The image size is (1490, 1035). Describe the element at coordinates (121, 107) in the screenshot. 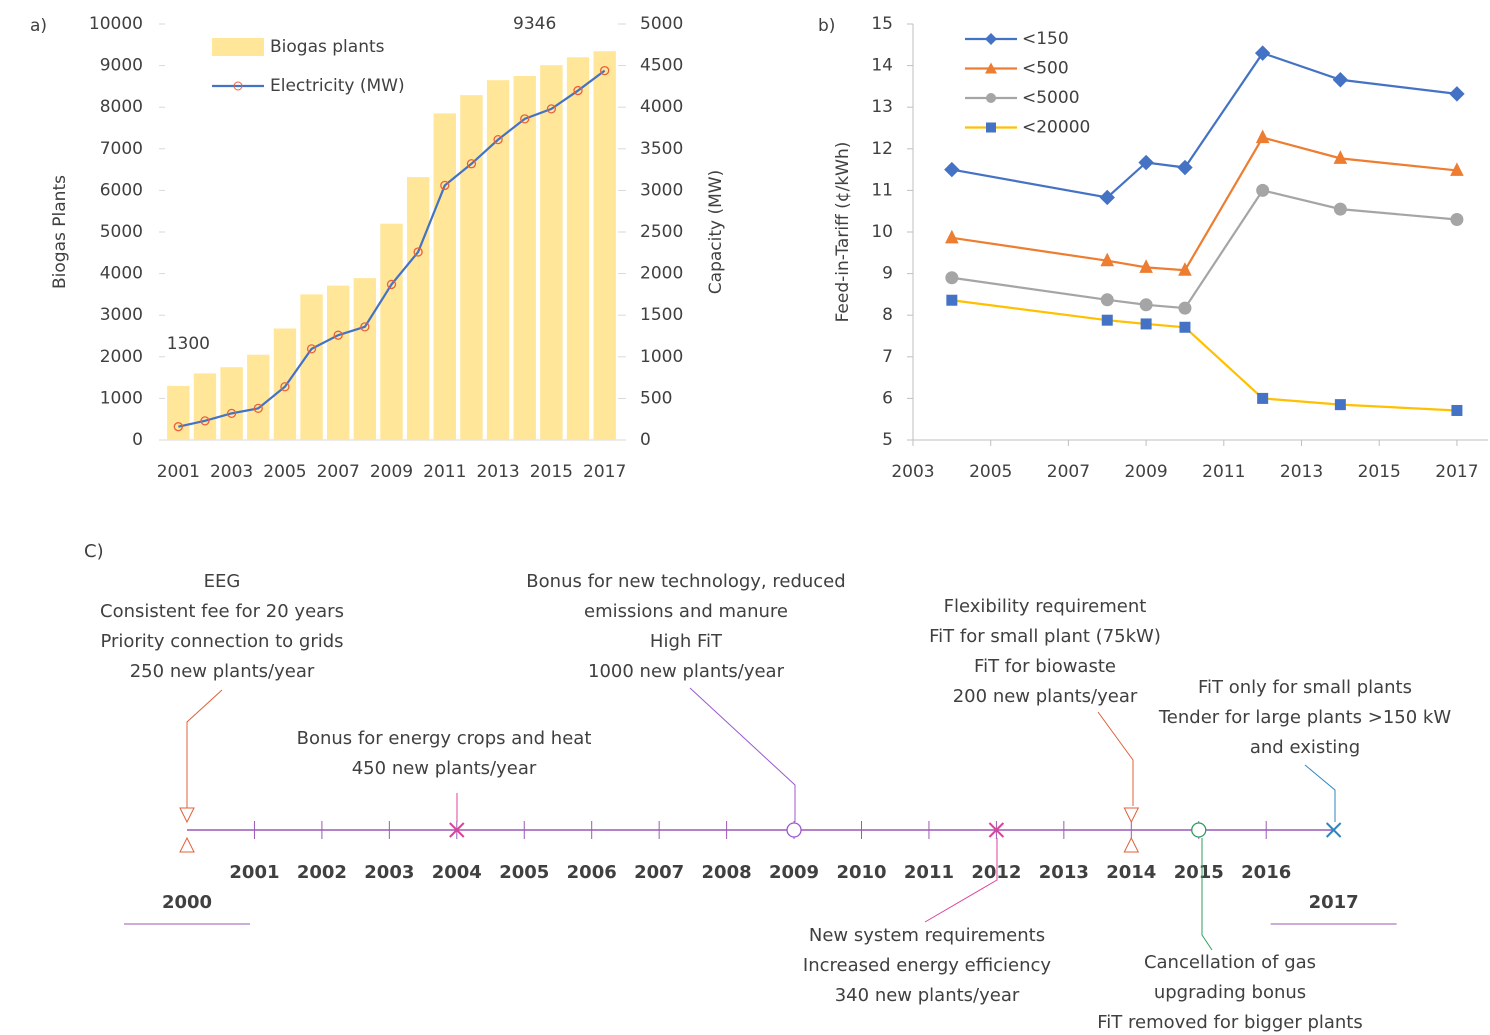

I see `y-tick-label: 8000` at that location.